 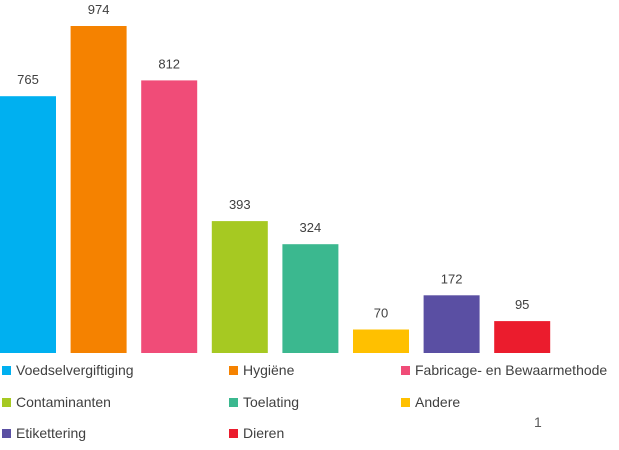 I want to click on page-number: 1, so click(x=538, y=422).